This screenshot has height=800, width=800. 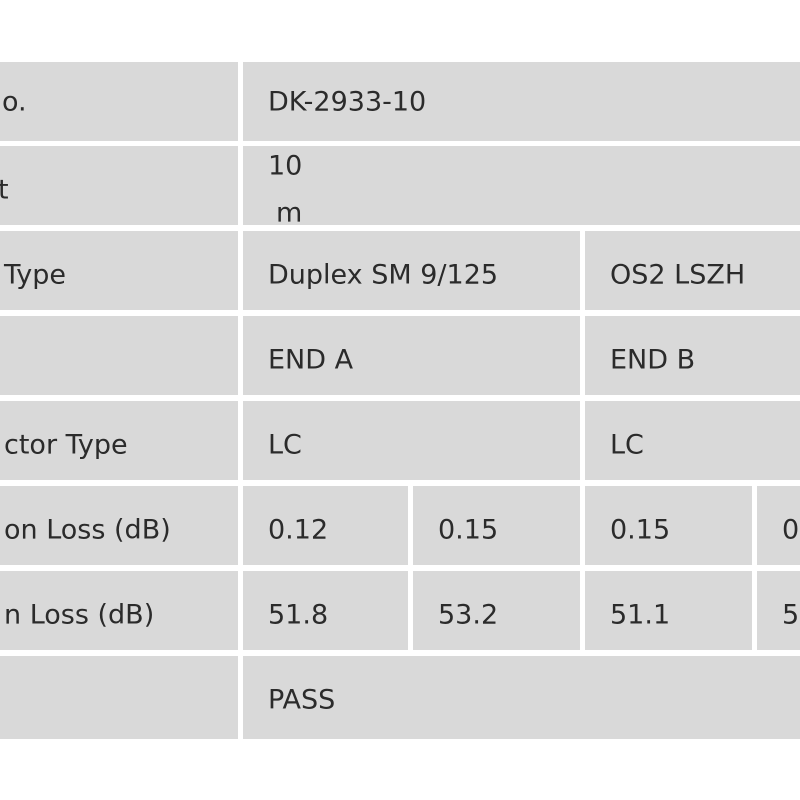 What do you see at coordinates (4, 190) in the screenshot?
I see `cell-text: t` at bounding box center [4, 190].